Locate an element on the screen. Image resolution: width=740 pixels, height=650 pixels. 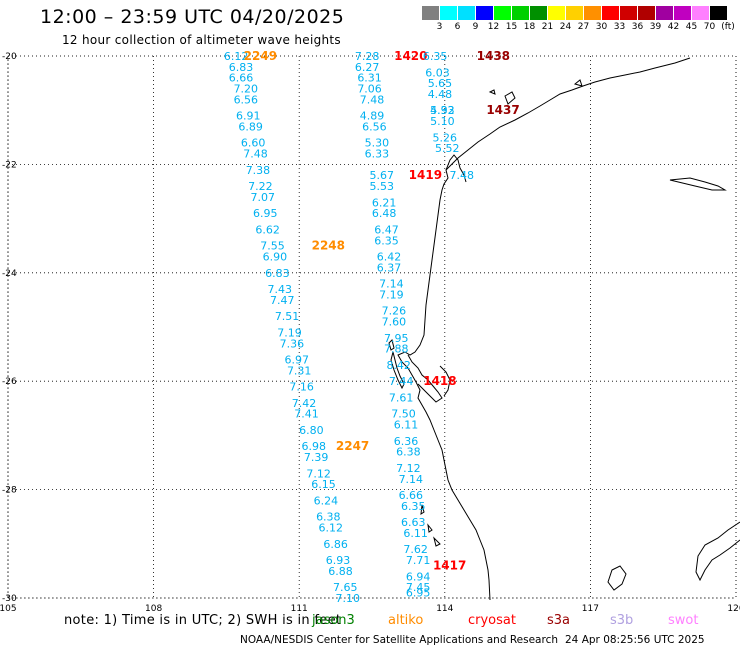
pass-number-label: 1438 is located at coordinates (493, 56).